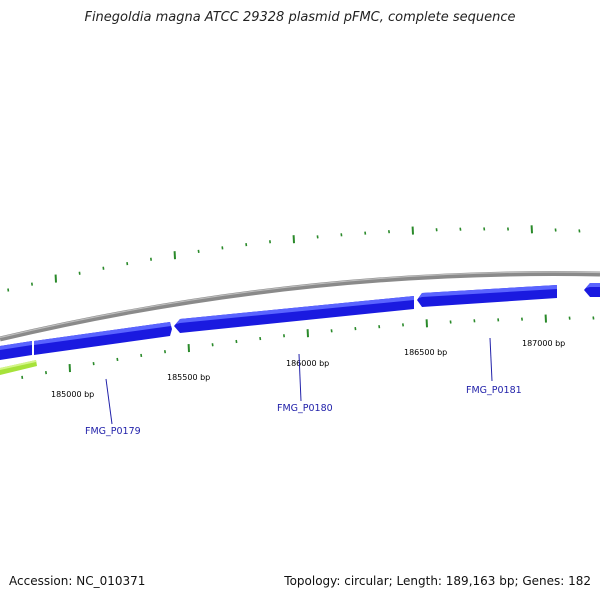  Describe the element at coordinates (300, 377) in the screenshot. I see `leader-line-fmg-p0180` at that location.